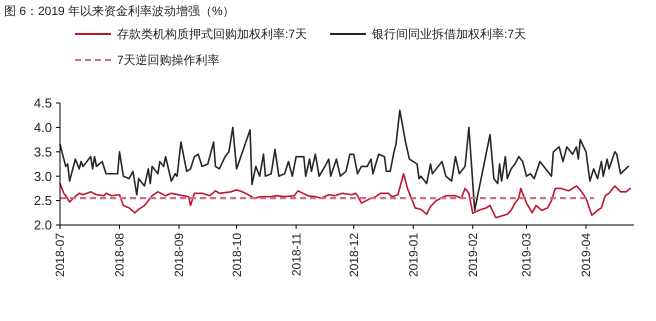  What do you see at coordinates (212, 34) in the screenshot?
I see `legend-label: 存款类机构质押式回购加权利率:7天` at bounding box center [212, 34].